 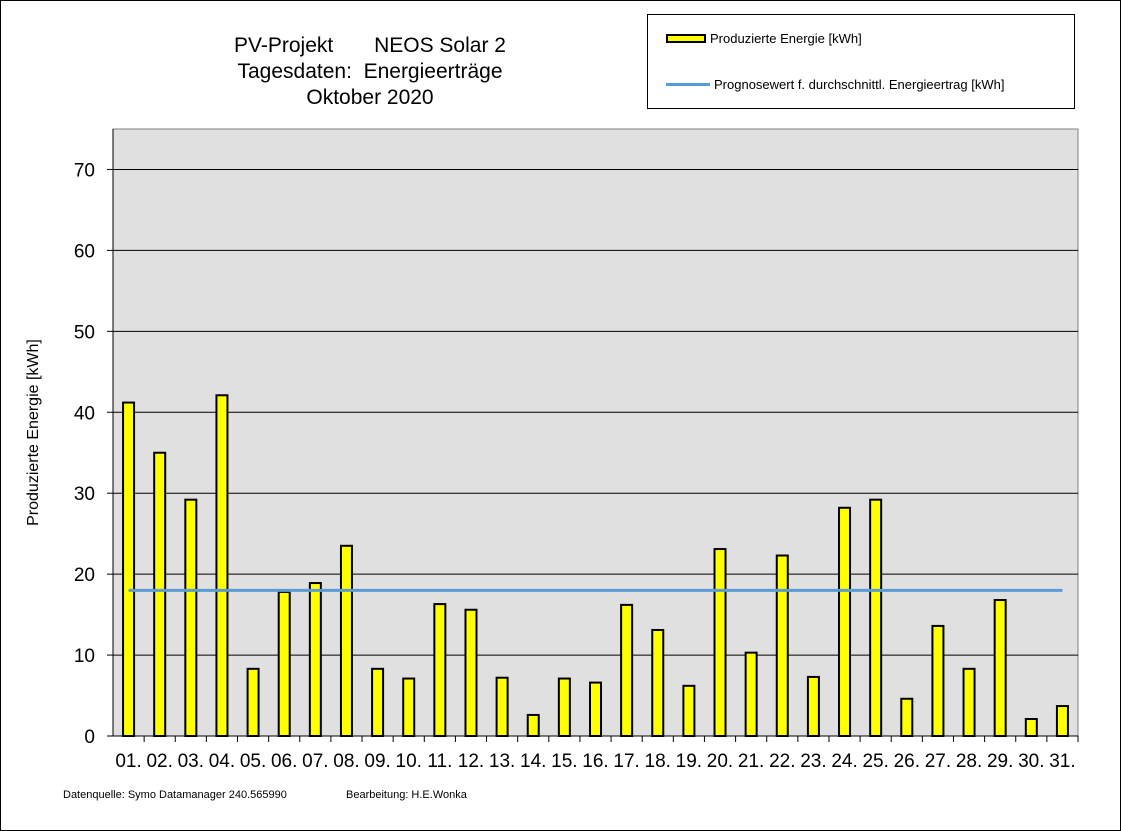 I want to click on x-tick-label: 18., so click(x=658, y=761).